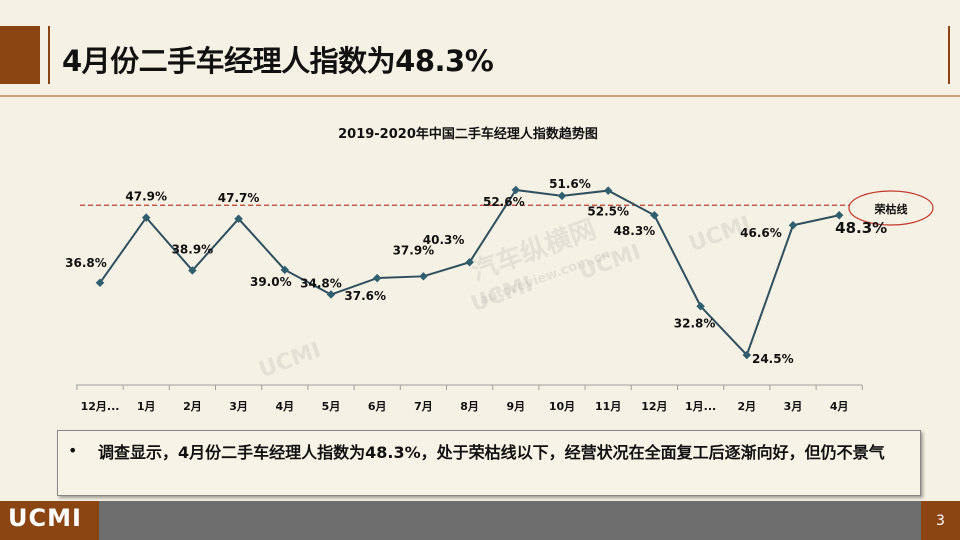 This screenshot has height=540, width=960. I want to click on title-divider-left, so click(49, 55).